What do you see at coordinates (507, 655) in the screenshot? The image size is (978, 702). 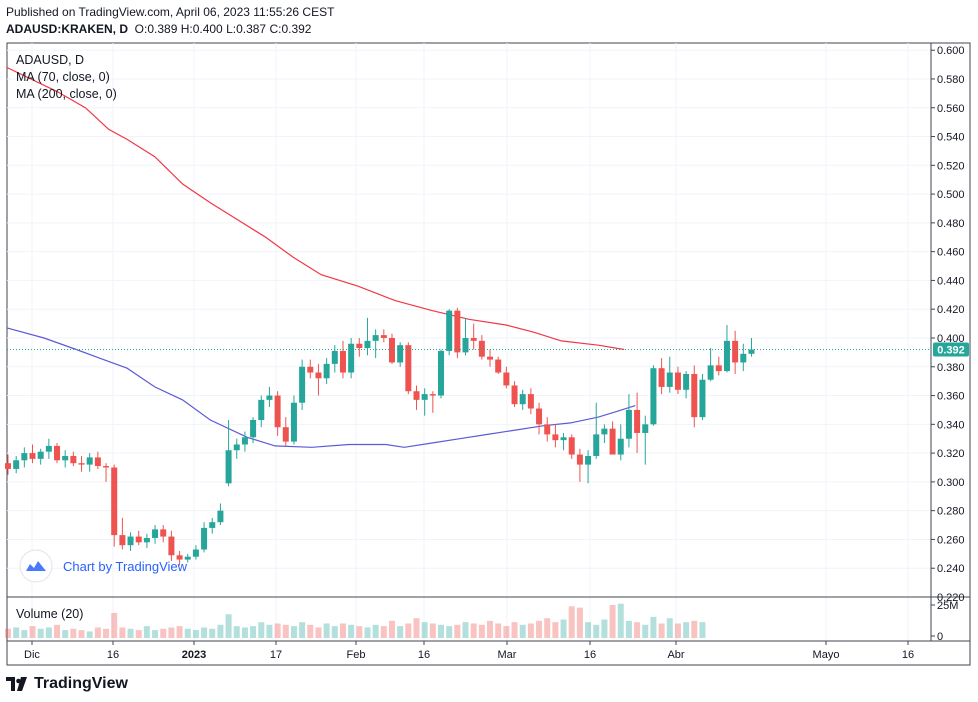 I see `time-tick-label: Mar` at bounding box center [507, 655].